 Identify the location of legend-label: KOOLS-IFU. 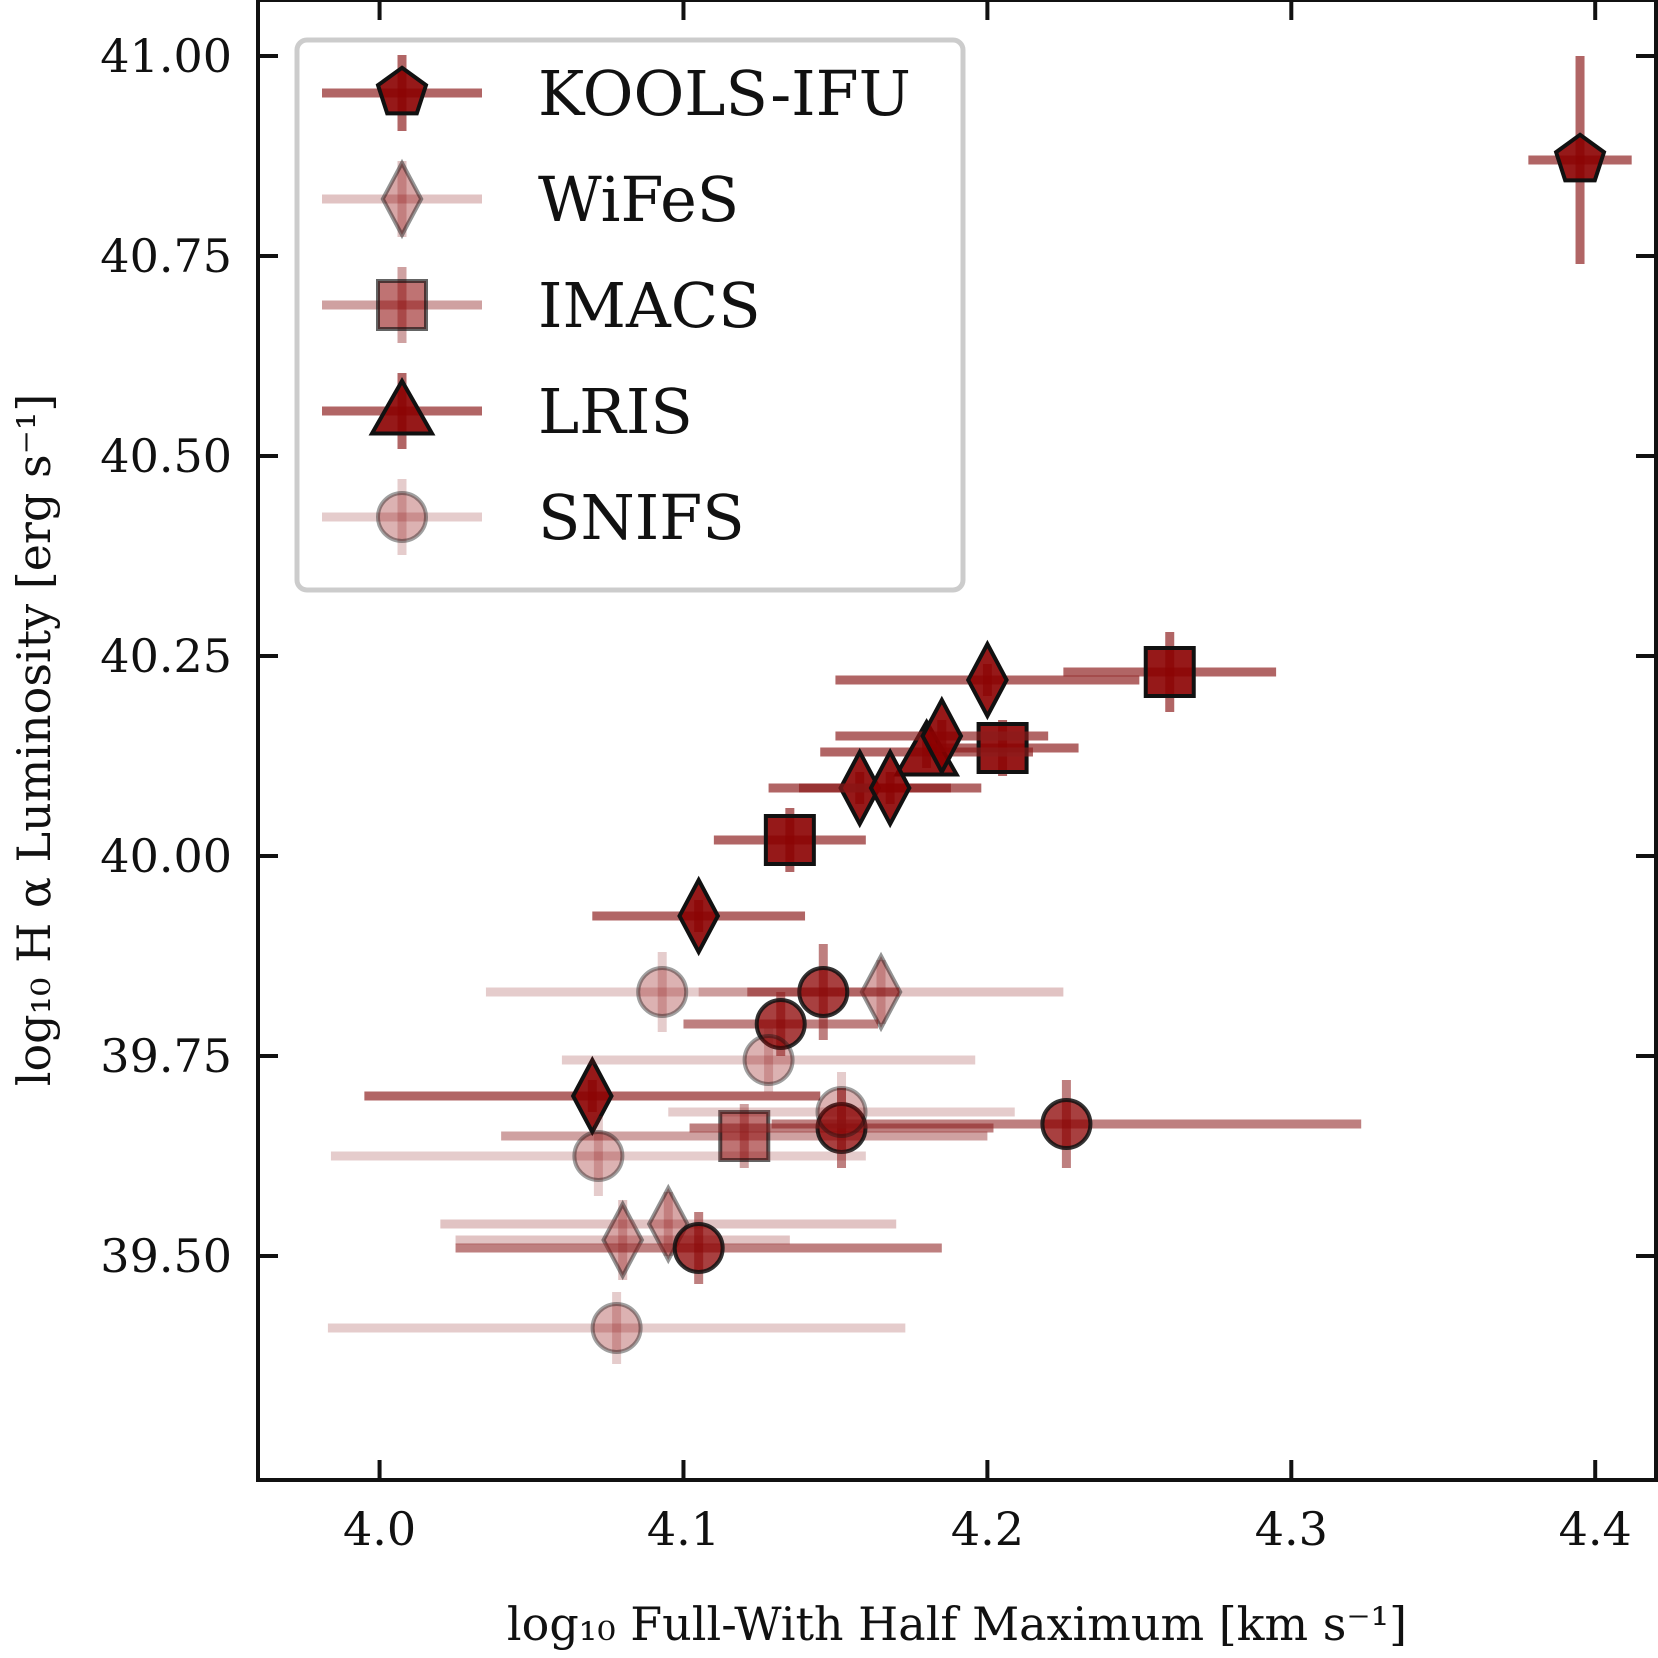
(724, 93).